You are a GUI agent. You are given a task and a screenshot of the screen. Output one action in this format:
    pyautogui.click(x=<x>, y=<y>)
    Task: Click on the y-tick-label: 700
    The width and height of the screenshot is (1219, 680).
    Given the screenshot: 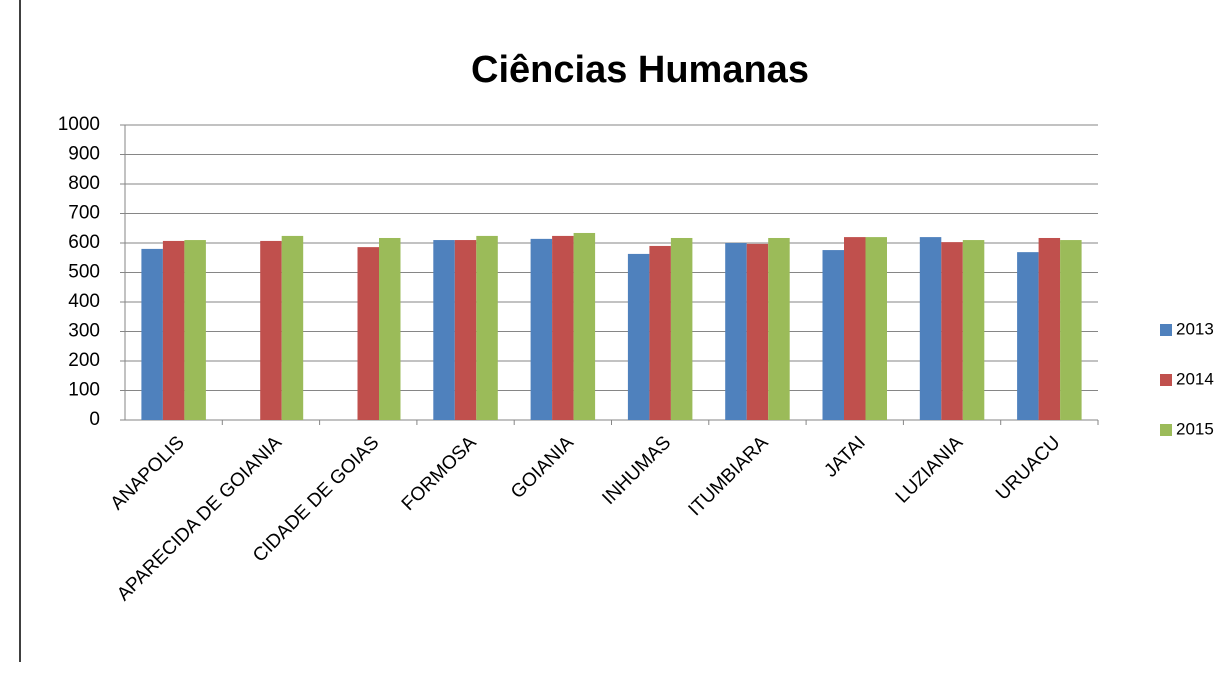 What is the action you would take?
    pyautogui.click(x=84, y=213)
    